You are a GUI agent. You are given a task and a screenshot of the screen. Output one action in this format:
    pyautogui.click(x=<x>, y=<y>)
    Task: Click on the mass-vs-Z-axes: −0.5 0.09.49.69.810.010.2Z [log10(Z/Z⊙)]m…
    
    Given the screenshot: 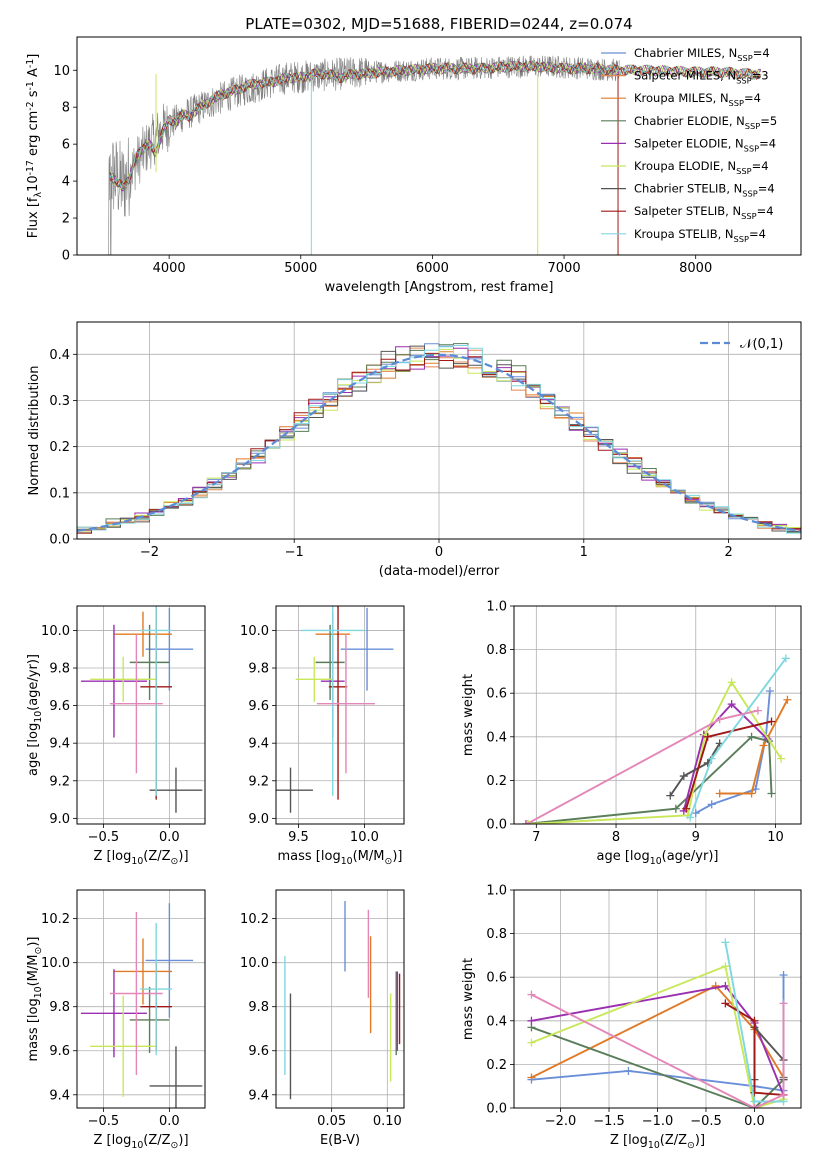 What is the action you would take?
    pyautogui.click(x=116, y=1020)
    